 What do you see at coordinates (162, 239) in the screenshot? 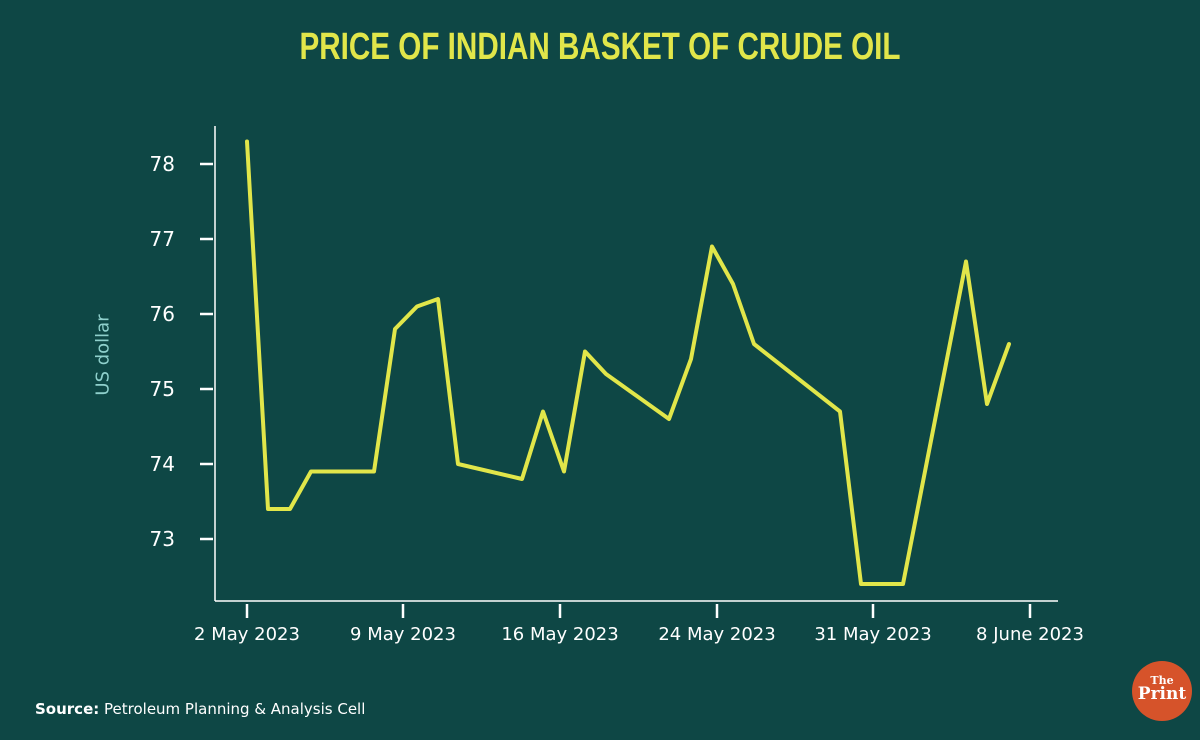
I see `y-tick-label: 77` at bounding box center [162, 239].